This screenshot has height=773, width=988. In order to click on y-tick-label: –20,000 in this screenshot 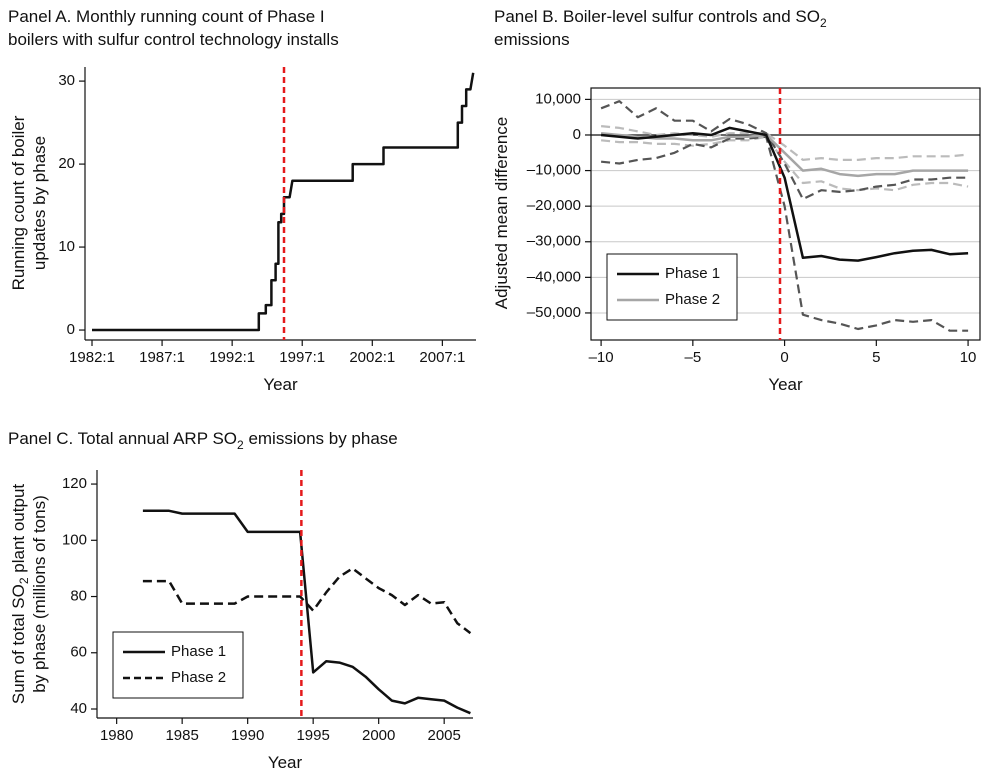, I will do `click(554, 205)`.